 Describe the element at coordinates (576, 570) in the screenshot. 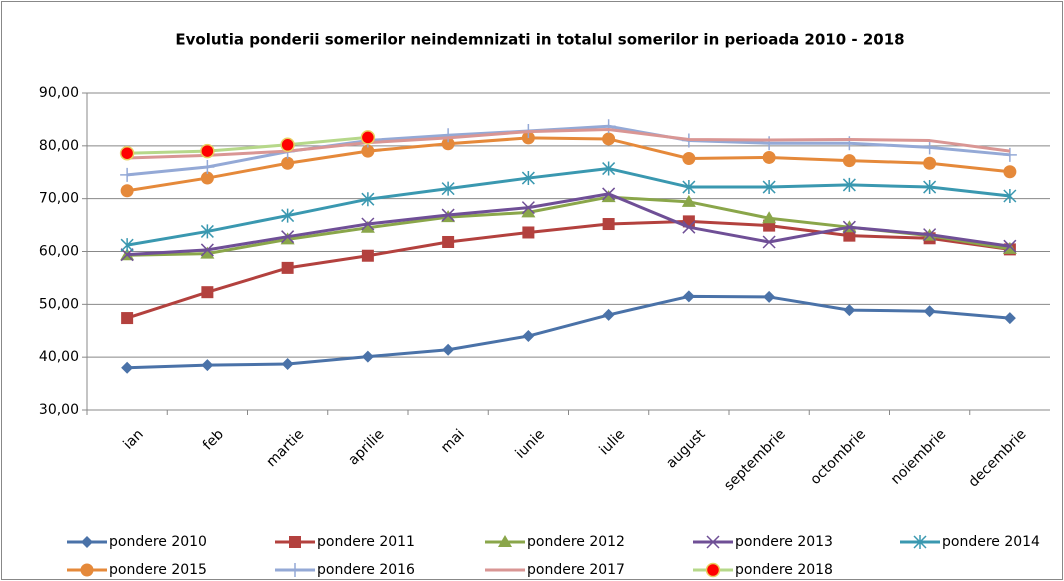

I see `legend-label: pondere 2017` at that location.